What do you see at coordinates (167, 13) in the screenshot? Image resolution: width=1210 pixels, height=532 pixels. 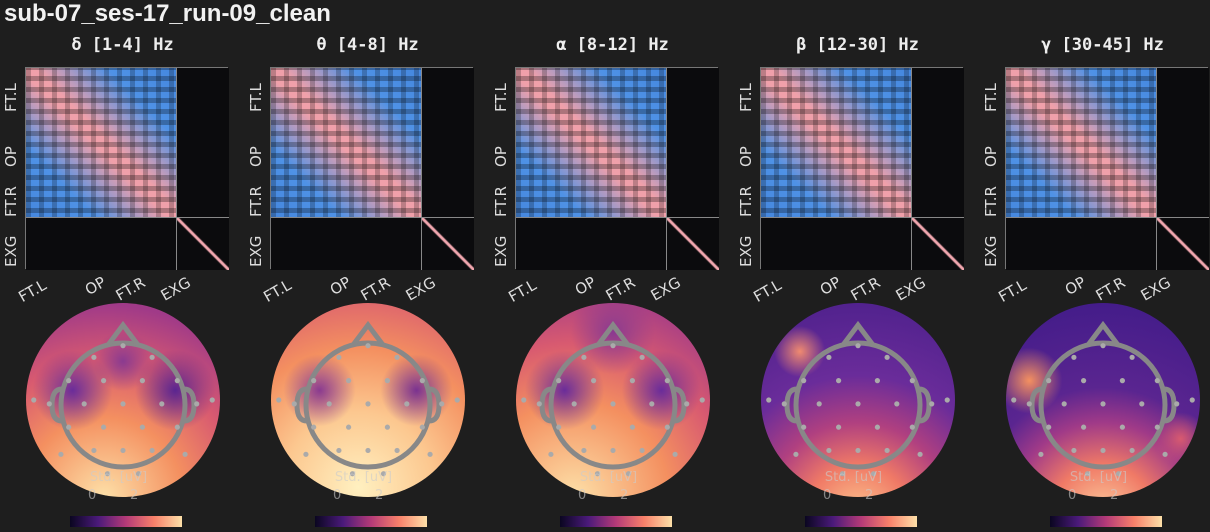 I see `figure-title: sub-07_ses-17_run-09_clean` at bounding box center [167, 13].